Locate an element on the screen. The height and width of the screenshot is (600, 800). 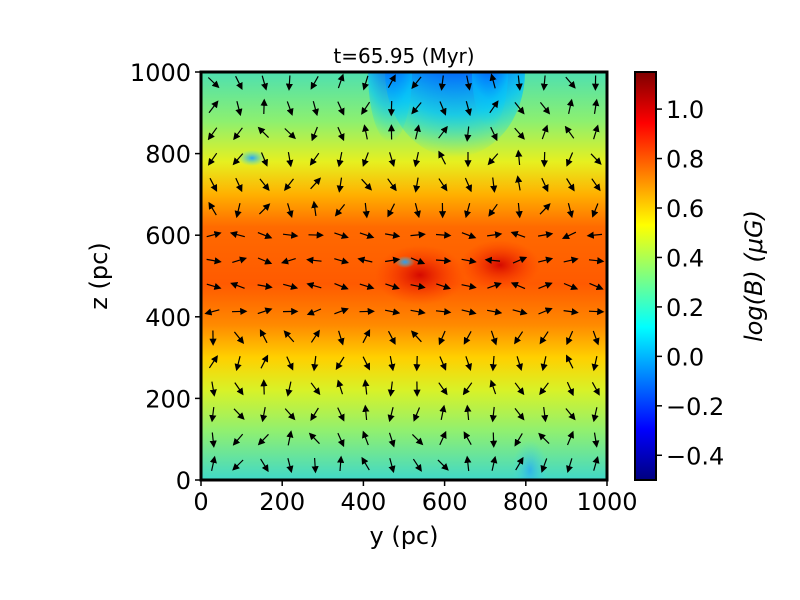
colorbar-tick-label: −0.4 is located at coordinates (695, 456).